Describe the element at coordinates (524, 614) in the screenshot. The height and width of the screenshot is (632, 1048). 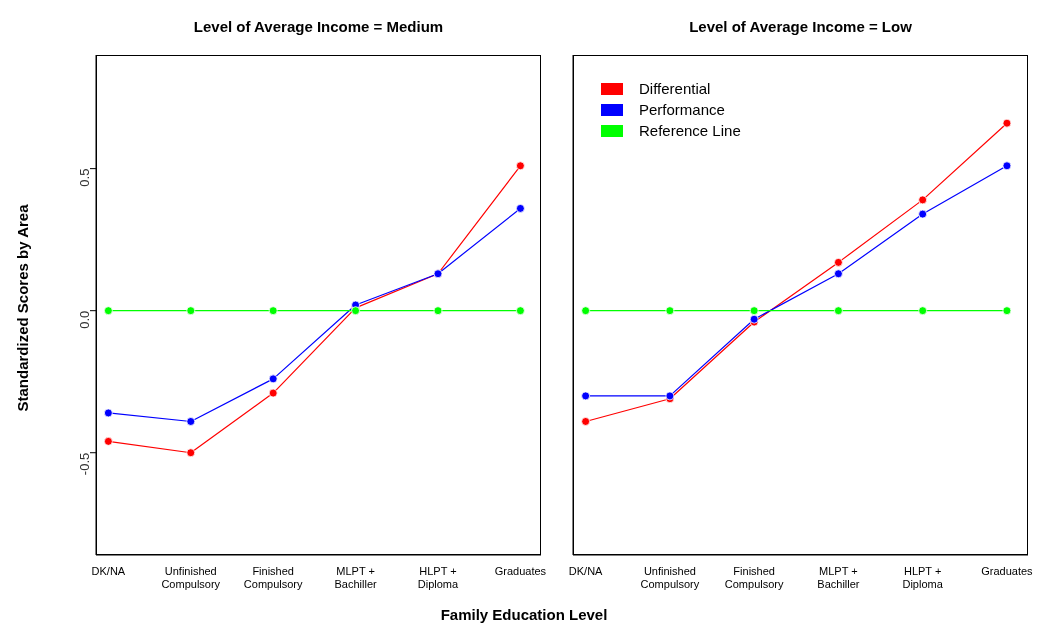
I see `x-axis-title: Family Education Level` at that location.